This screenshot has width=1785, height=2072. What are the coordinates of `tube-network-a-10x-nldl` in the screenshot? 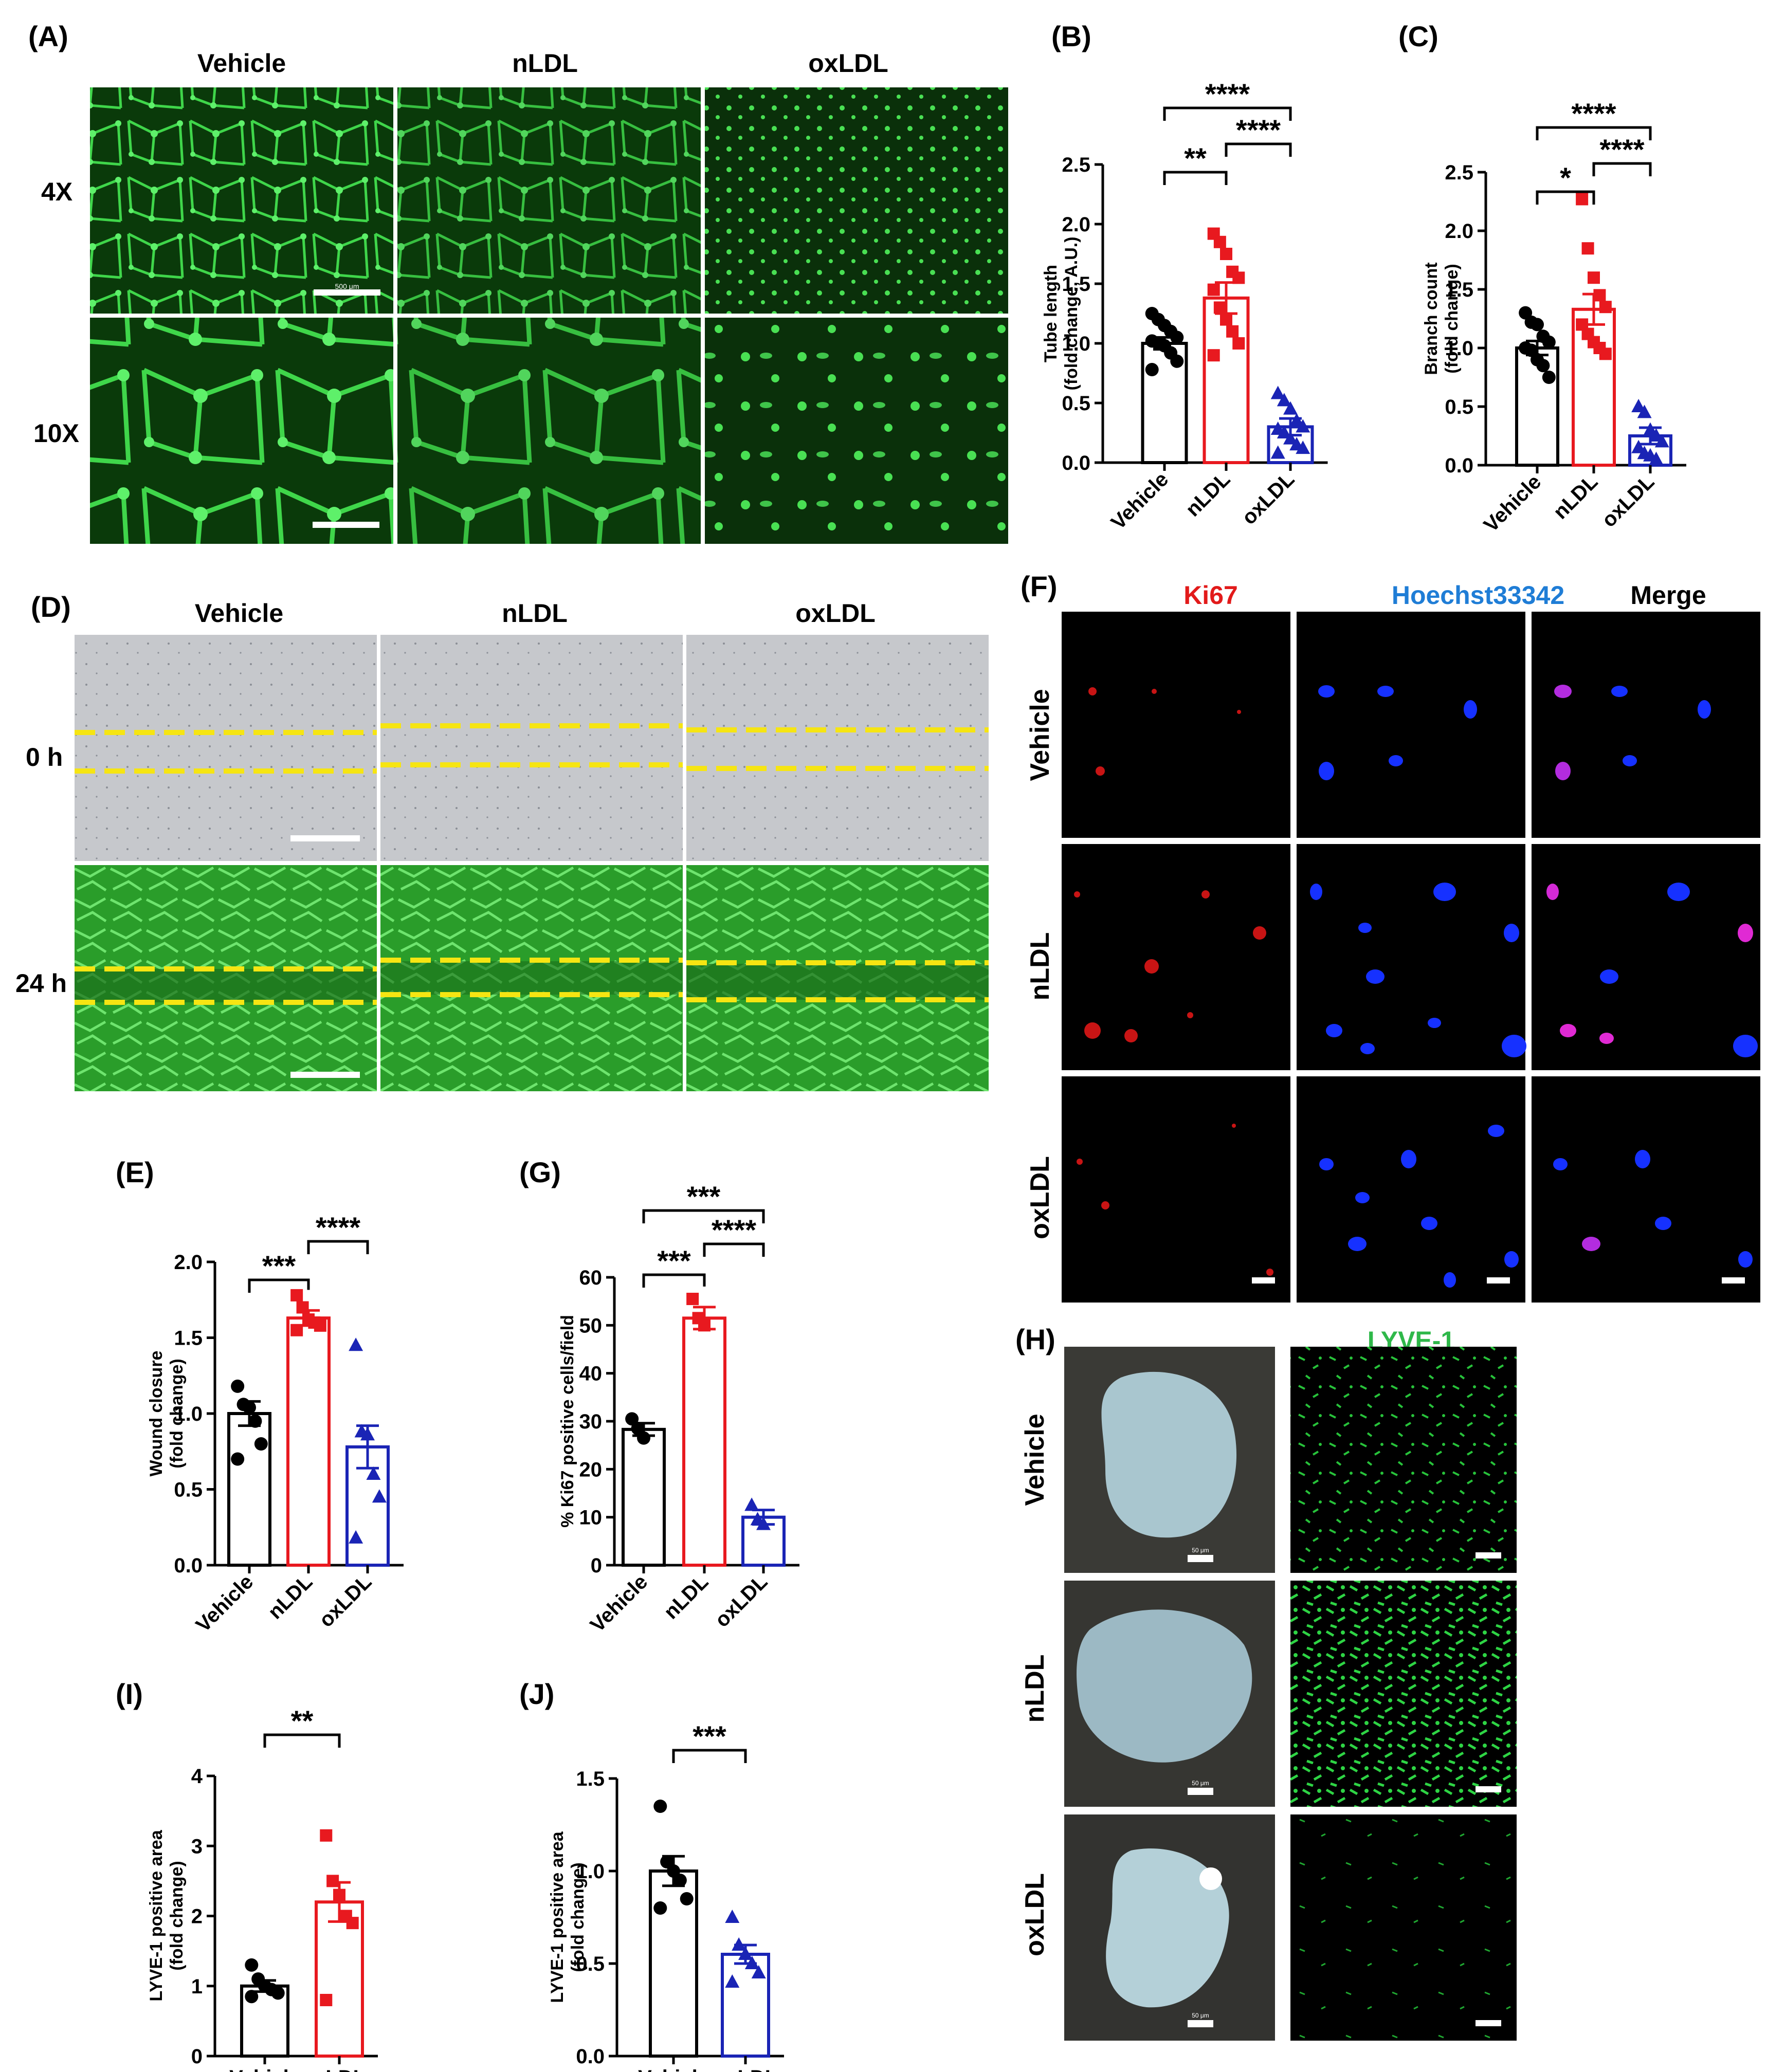 It's located at (549, 431).